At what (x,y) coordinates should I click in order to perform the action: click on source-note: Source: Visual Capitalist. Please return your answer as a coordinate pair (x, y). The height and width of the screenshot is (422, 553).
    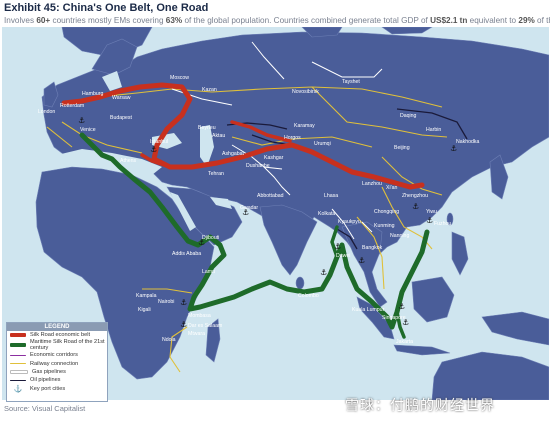
    Looking at the image, I should click on (45, 408).